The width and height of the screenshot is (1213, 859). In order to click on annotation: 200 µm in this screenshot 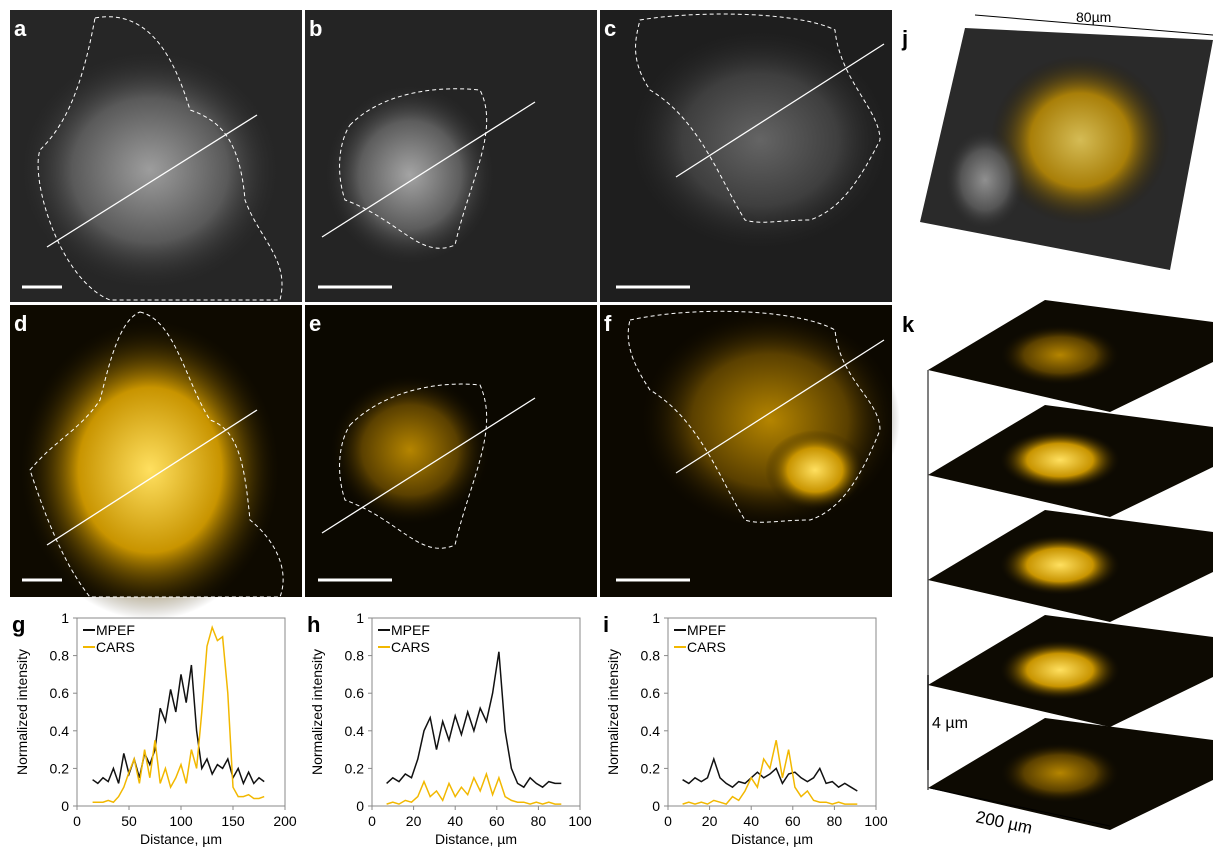, I will do `click(1004, 822)`.